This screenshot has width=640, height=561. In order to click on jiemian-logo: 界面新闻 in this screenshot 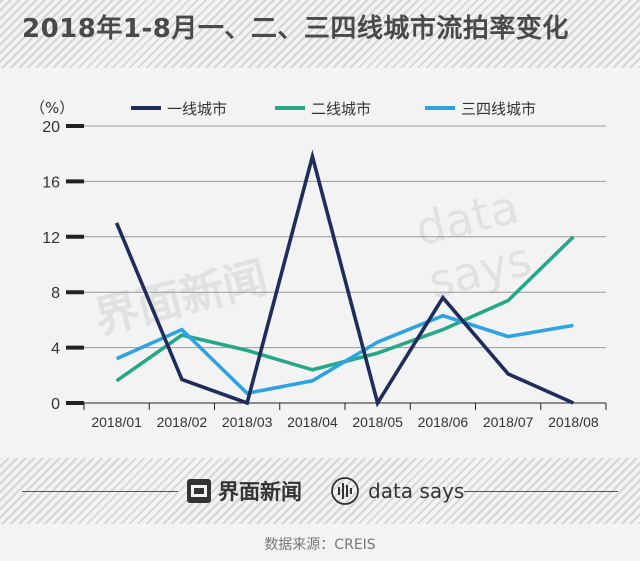, I will do `click(244, 491)`.